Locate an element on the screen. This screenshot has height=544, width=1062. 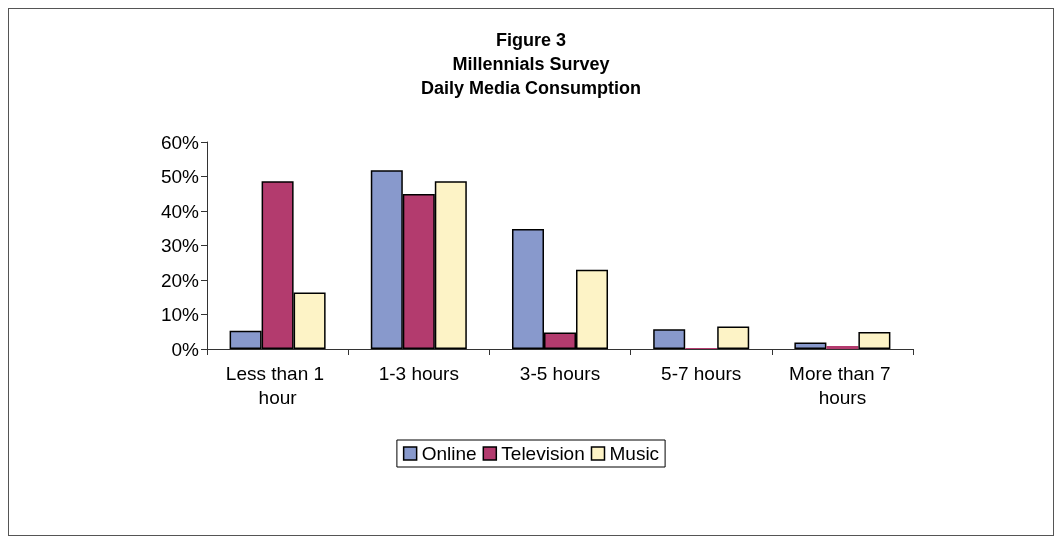
y-tick-label: 40% is located at coordinates (180, 211).